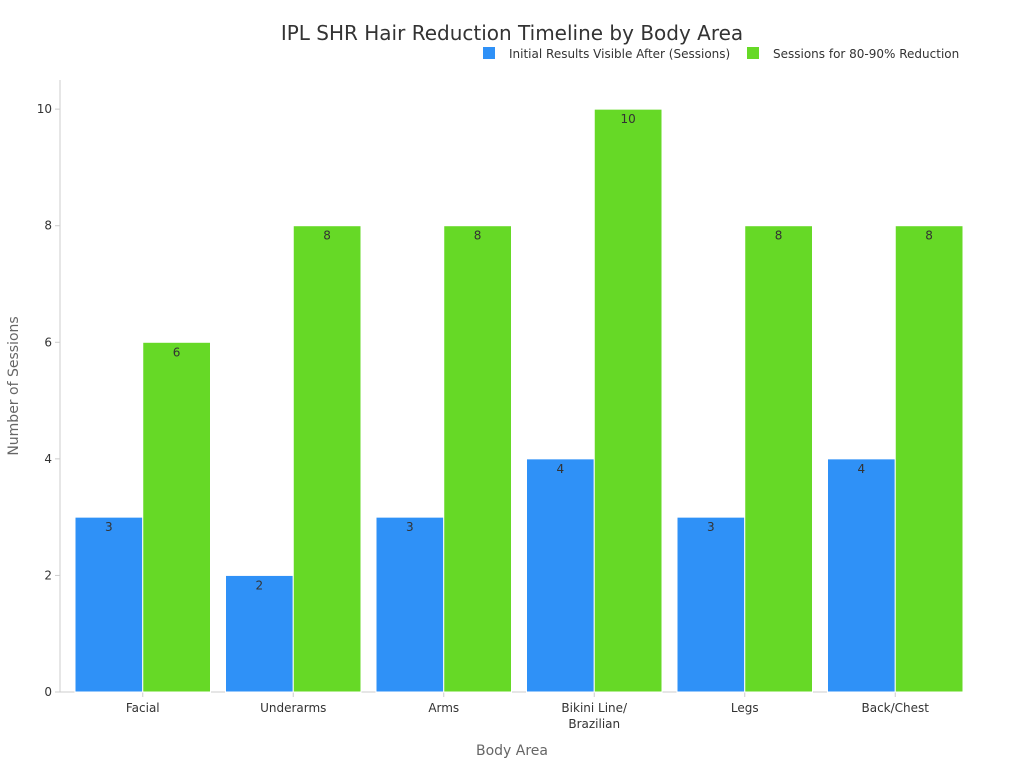  I want to click on x-tick-label: Underarms, so click(293, 708).